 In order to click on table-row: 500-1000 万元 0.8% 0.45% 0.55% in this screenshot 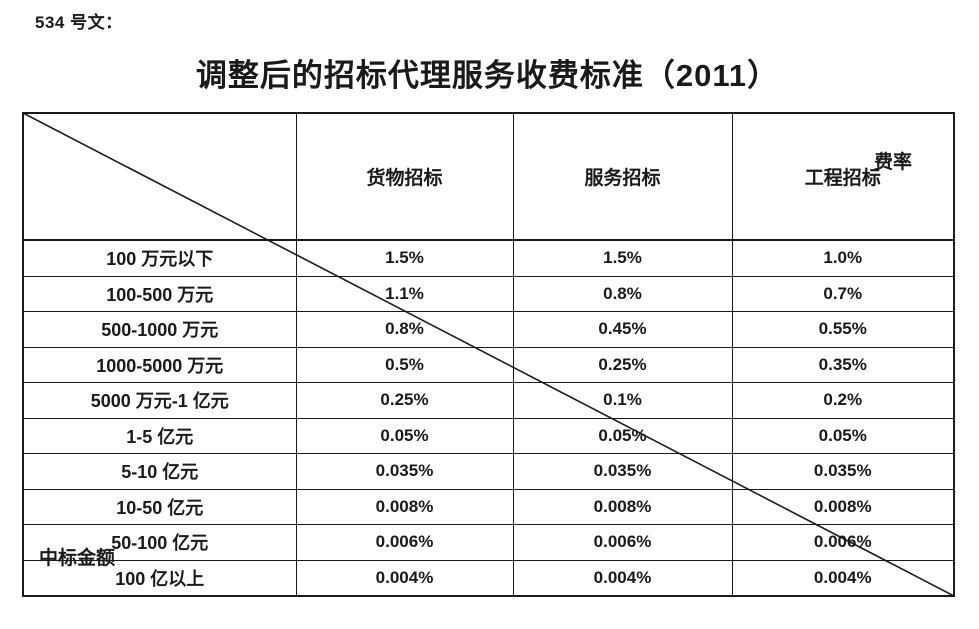, I will do `click(488, 329)`.